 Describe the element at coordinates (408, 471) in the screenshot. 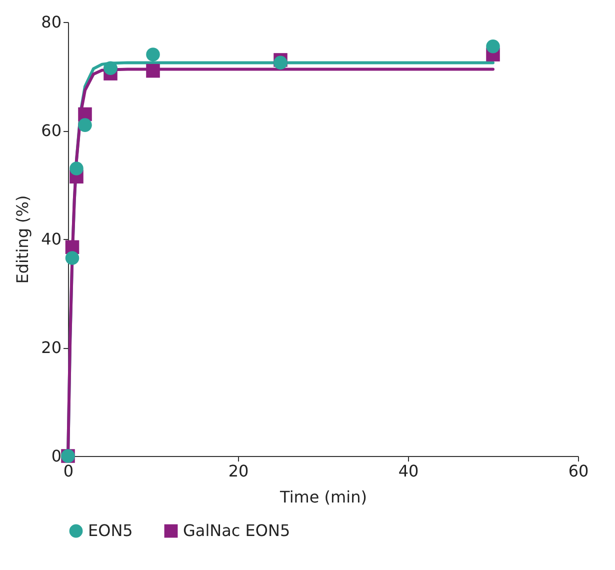

I see `x-tick-label: 40` at that location.